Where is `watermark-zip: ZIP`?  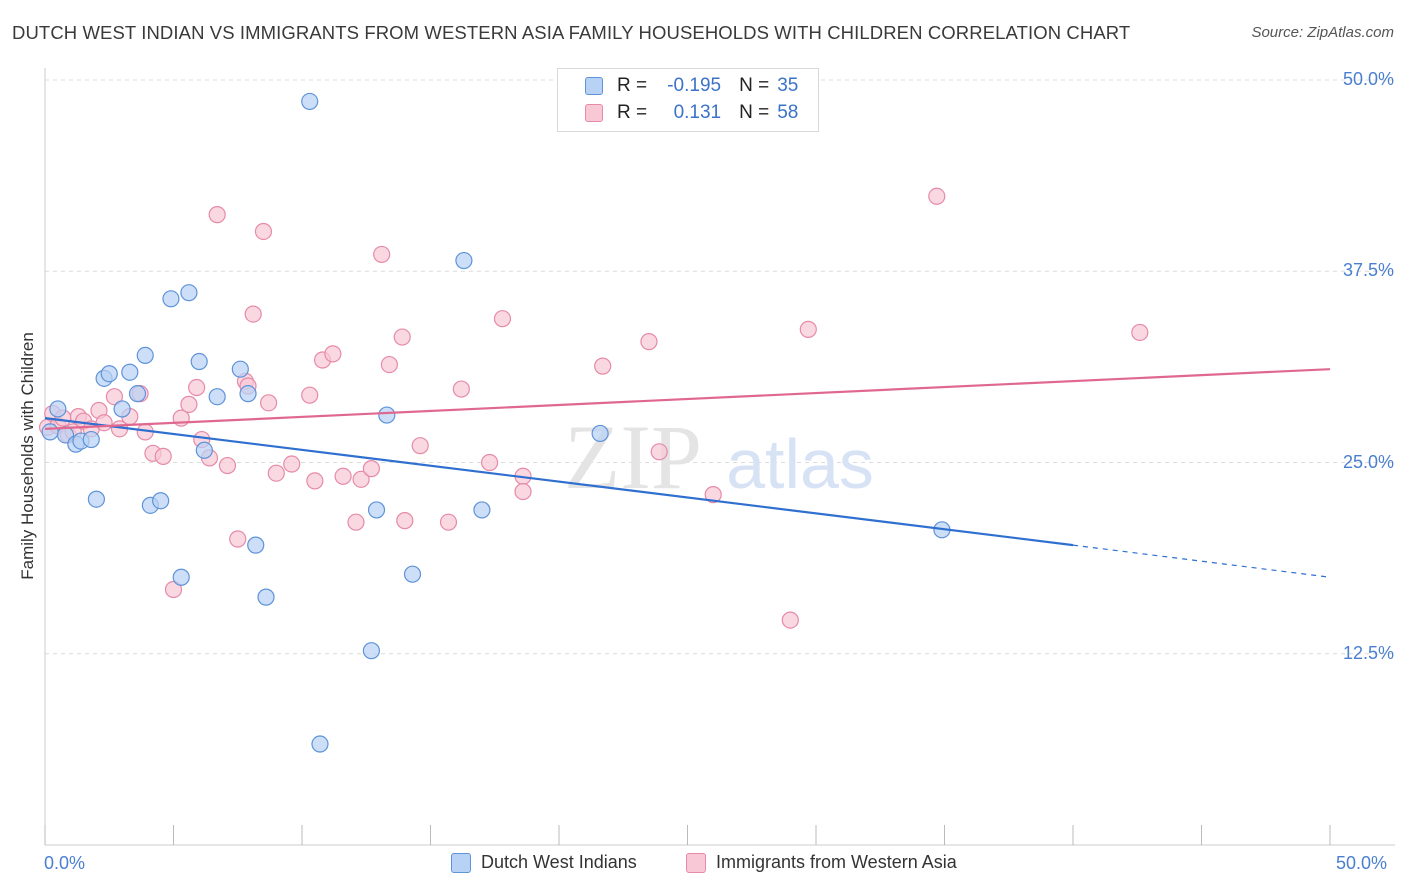 watermark-zip: ZIP is located at coordinates (633, 457).